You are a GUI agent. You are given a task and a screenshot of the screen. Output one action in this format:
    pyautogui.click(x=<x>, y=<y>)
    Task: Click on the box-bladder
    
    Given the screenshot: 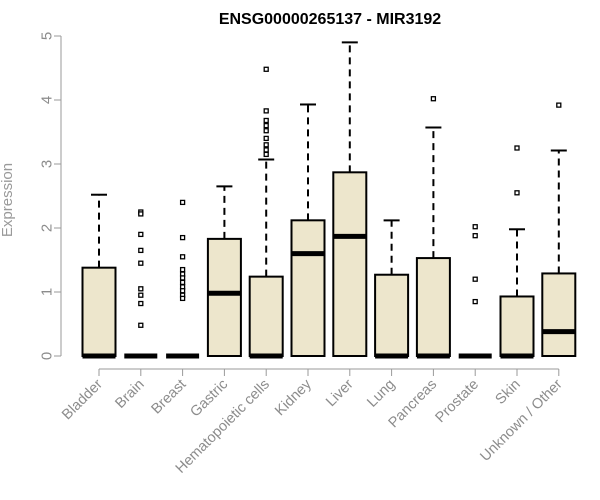 What is the action you would take?
    pyautogui.click(x=99, y=276)
    